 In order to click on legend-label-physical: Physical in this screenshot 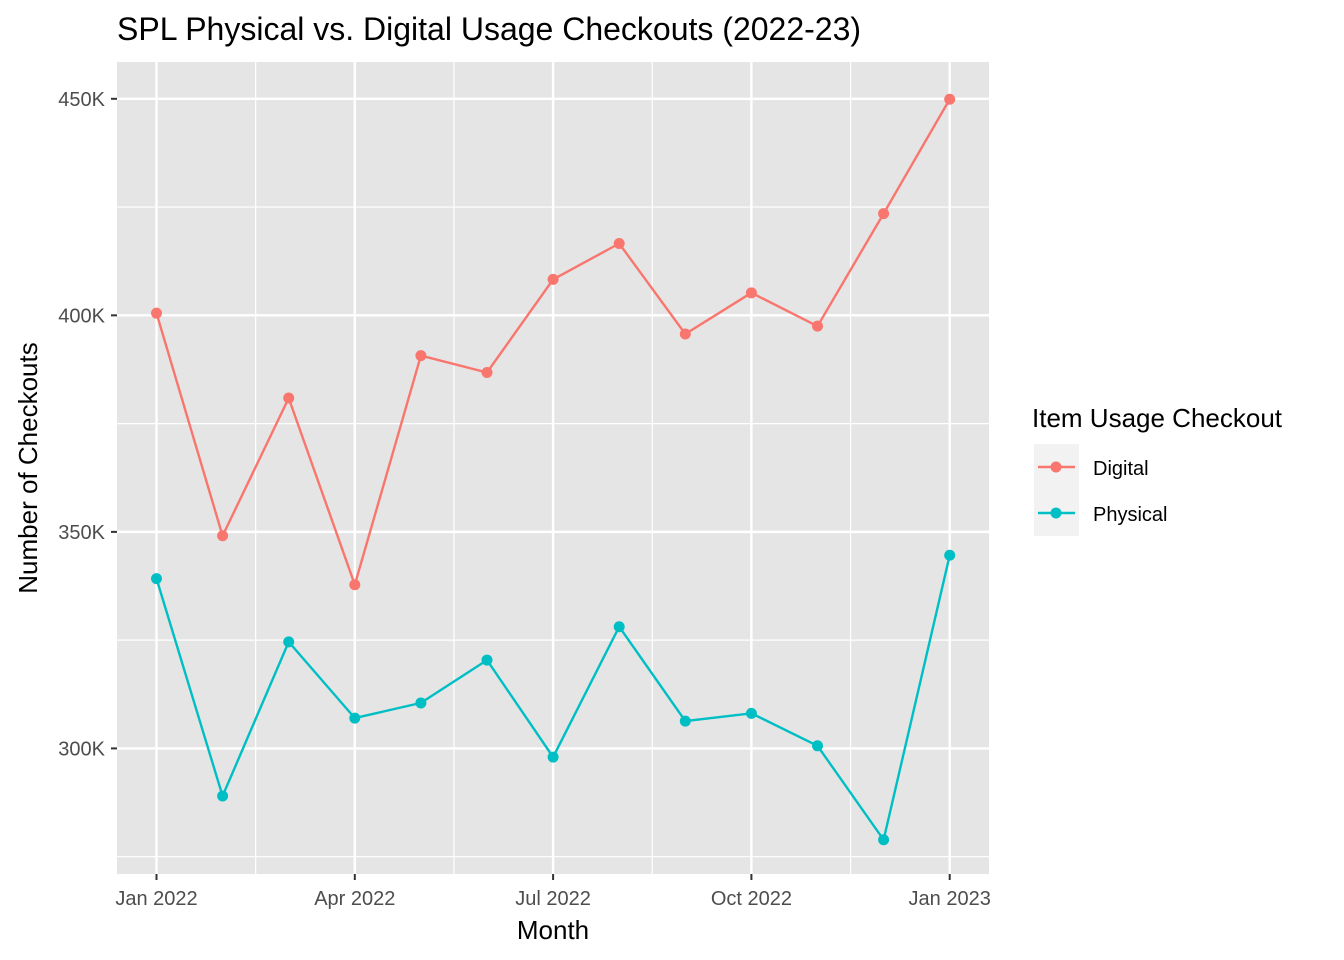, I will do `click(1130, 515)`.